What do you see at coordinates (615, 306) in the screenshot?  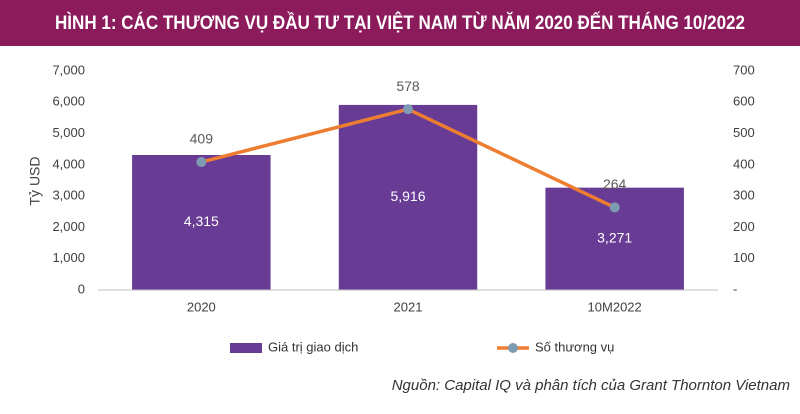 I see `x-tick-label: 10M2022` at bounding box center [615, 306].